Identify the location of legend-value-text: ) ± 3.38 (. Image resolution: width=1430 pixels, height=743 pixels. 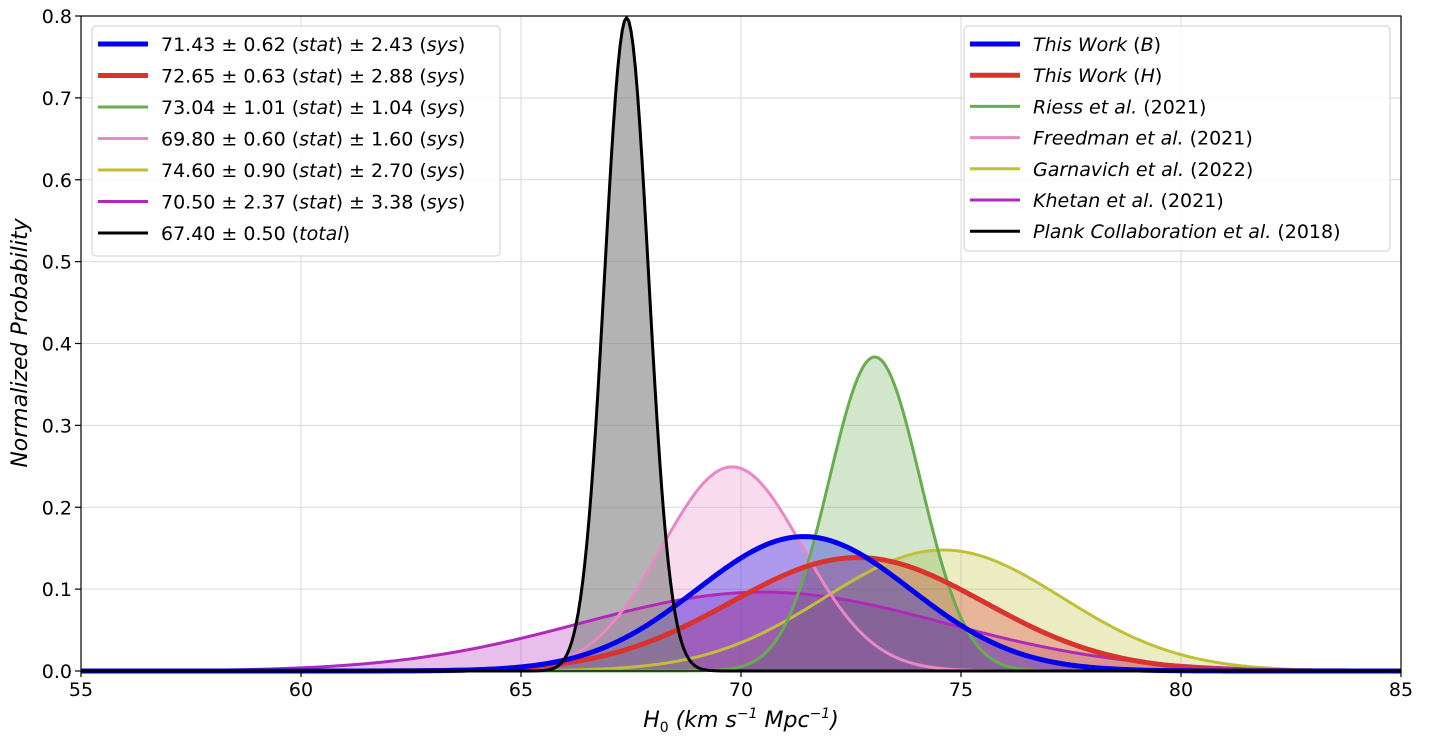
(381, 203).